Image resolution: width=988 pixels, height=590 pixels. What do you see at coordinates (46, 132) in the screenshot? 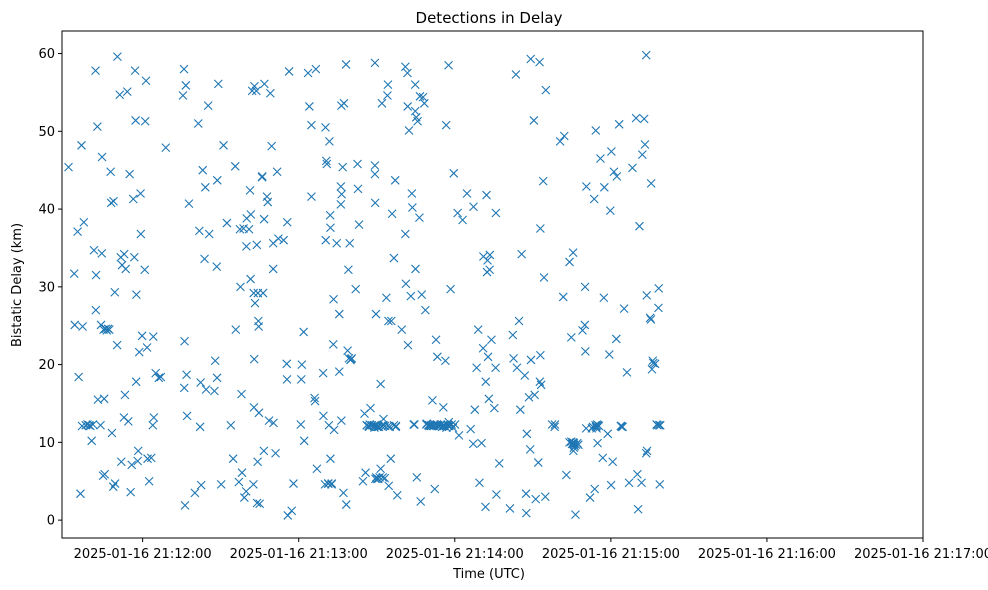
I see `y-tick-label: 50` at bounding box center [46, 132].